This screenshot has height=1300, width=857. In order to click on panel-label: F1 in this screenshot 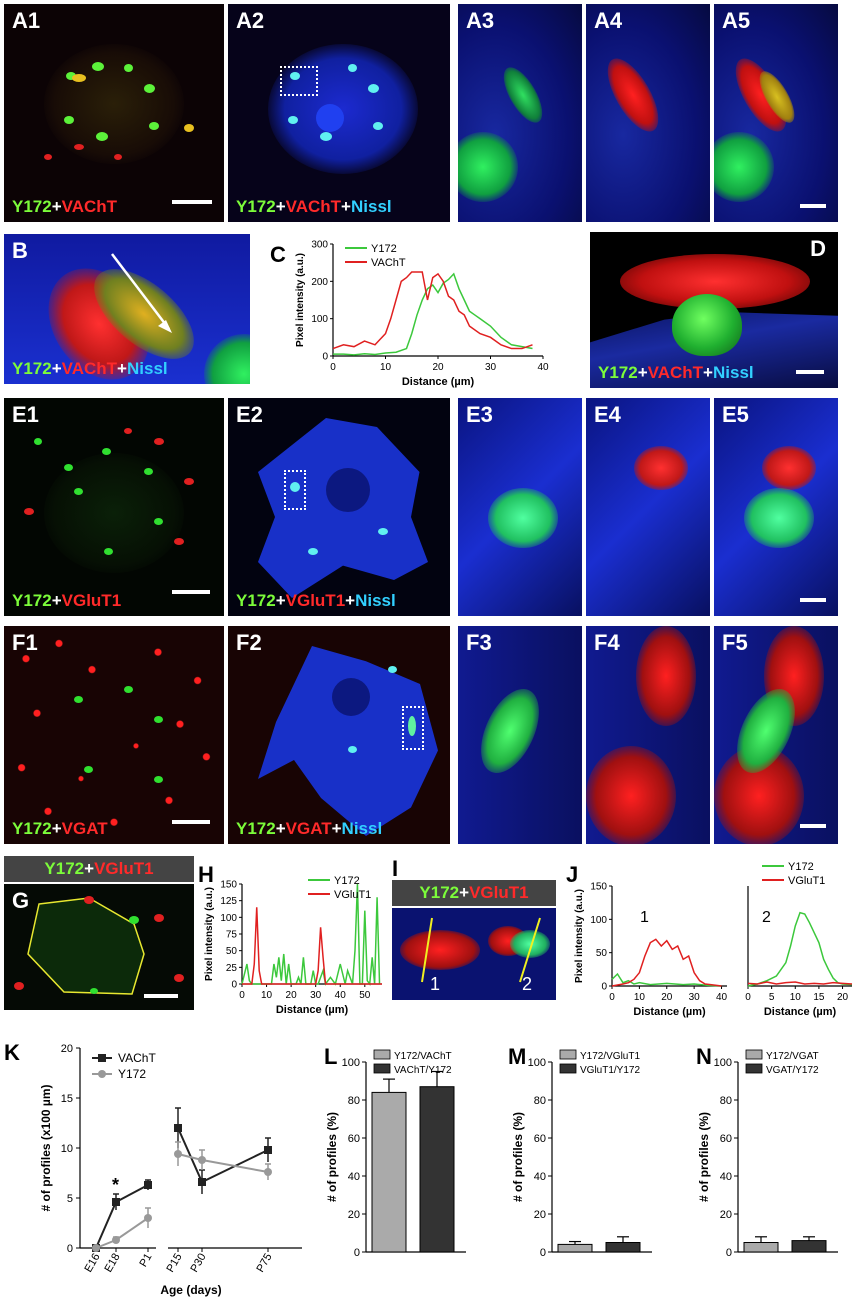, I will do `click(25, 642)`.